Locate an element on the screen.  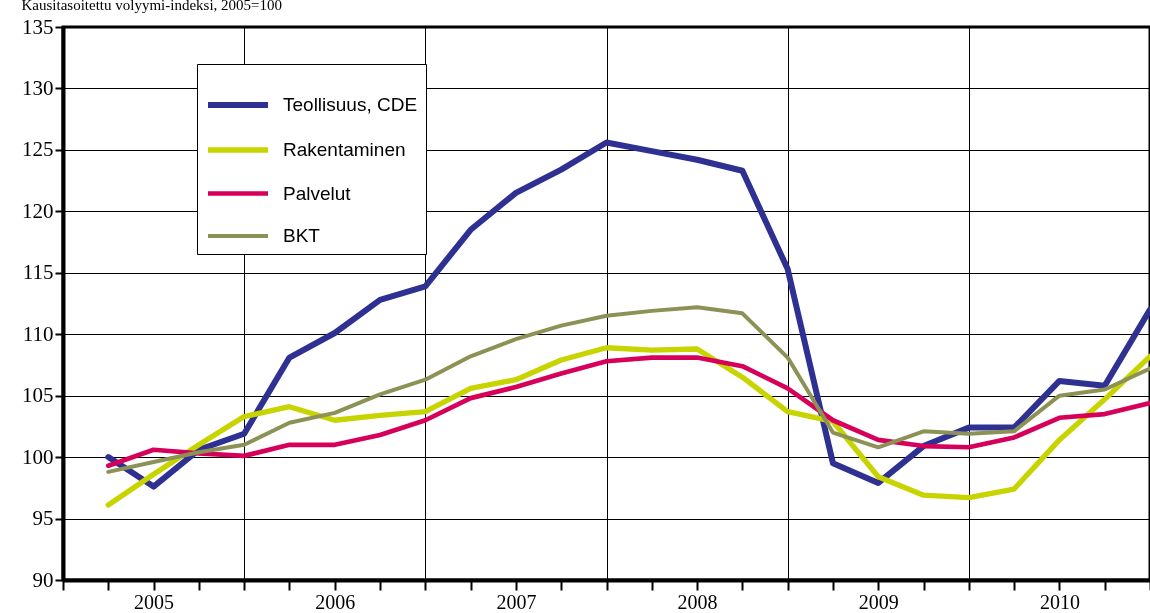
y-tick-label: 105 is located at coordinates (38, 395).